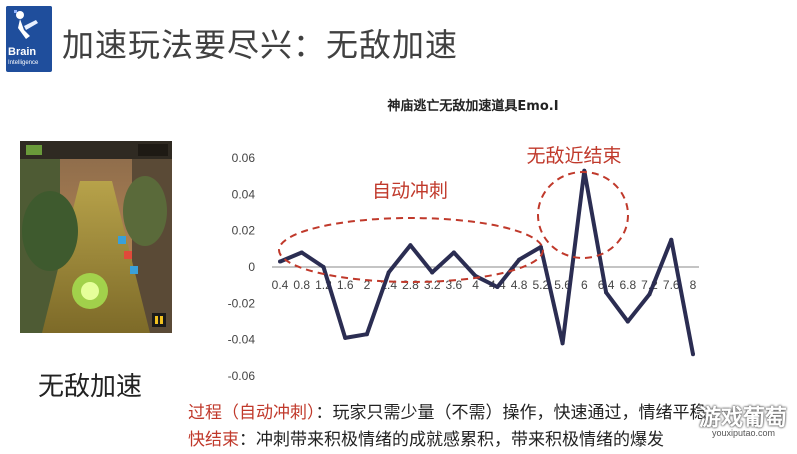 Image resolution: width=797 pixels, height=454 pixels. I want to click on invincible-end-ellipse, so click(583, 215).